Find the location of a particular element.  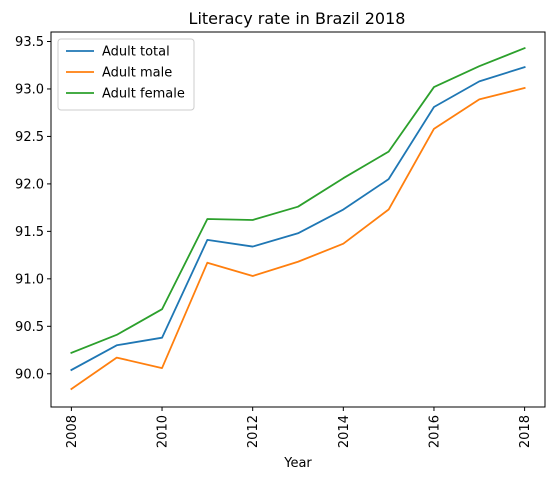

y-tick-label: 91.5 is located at coordinates (29, 232).